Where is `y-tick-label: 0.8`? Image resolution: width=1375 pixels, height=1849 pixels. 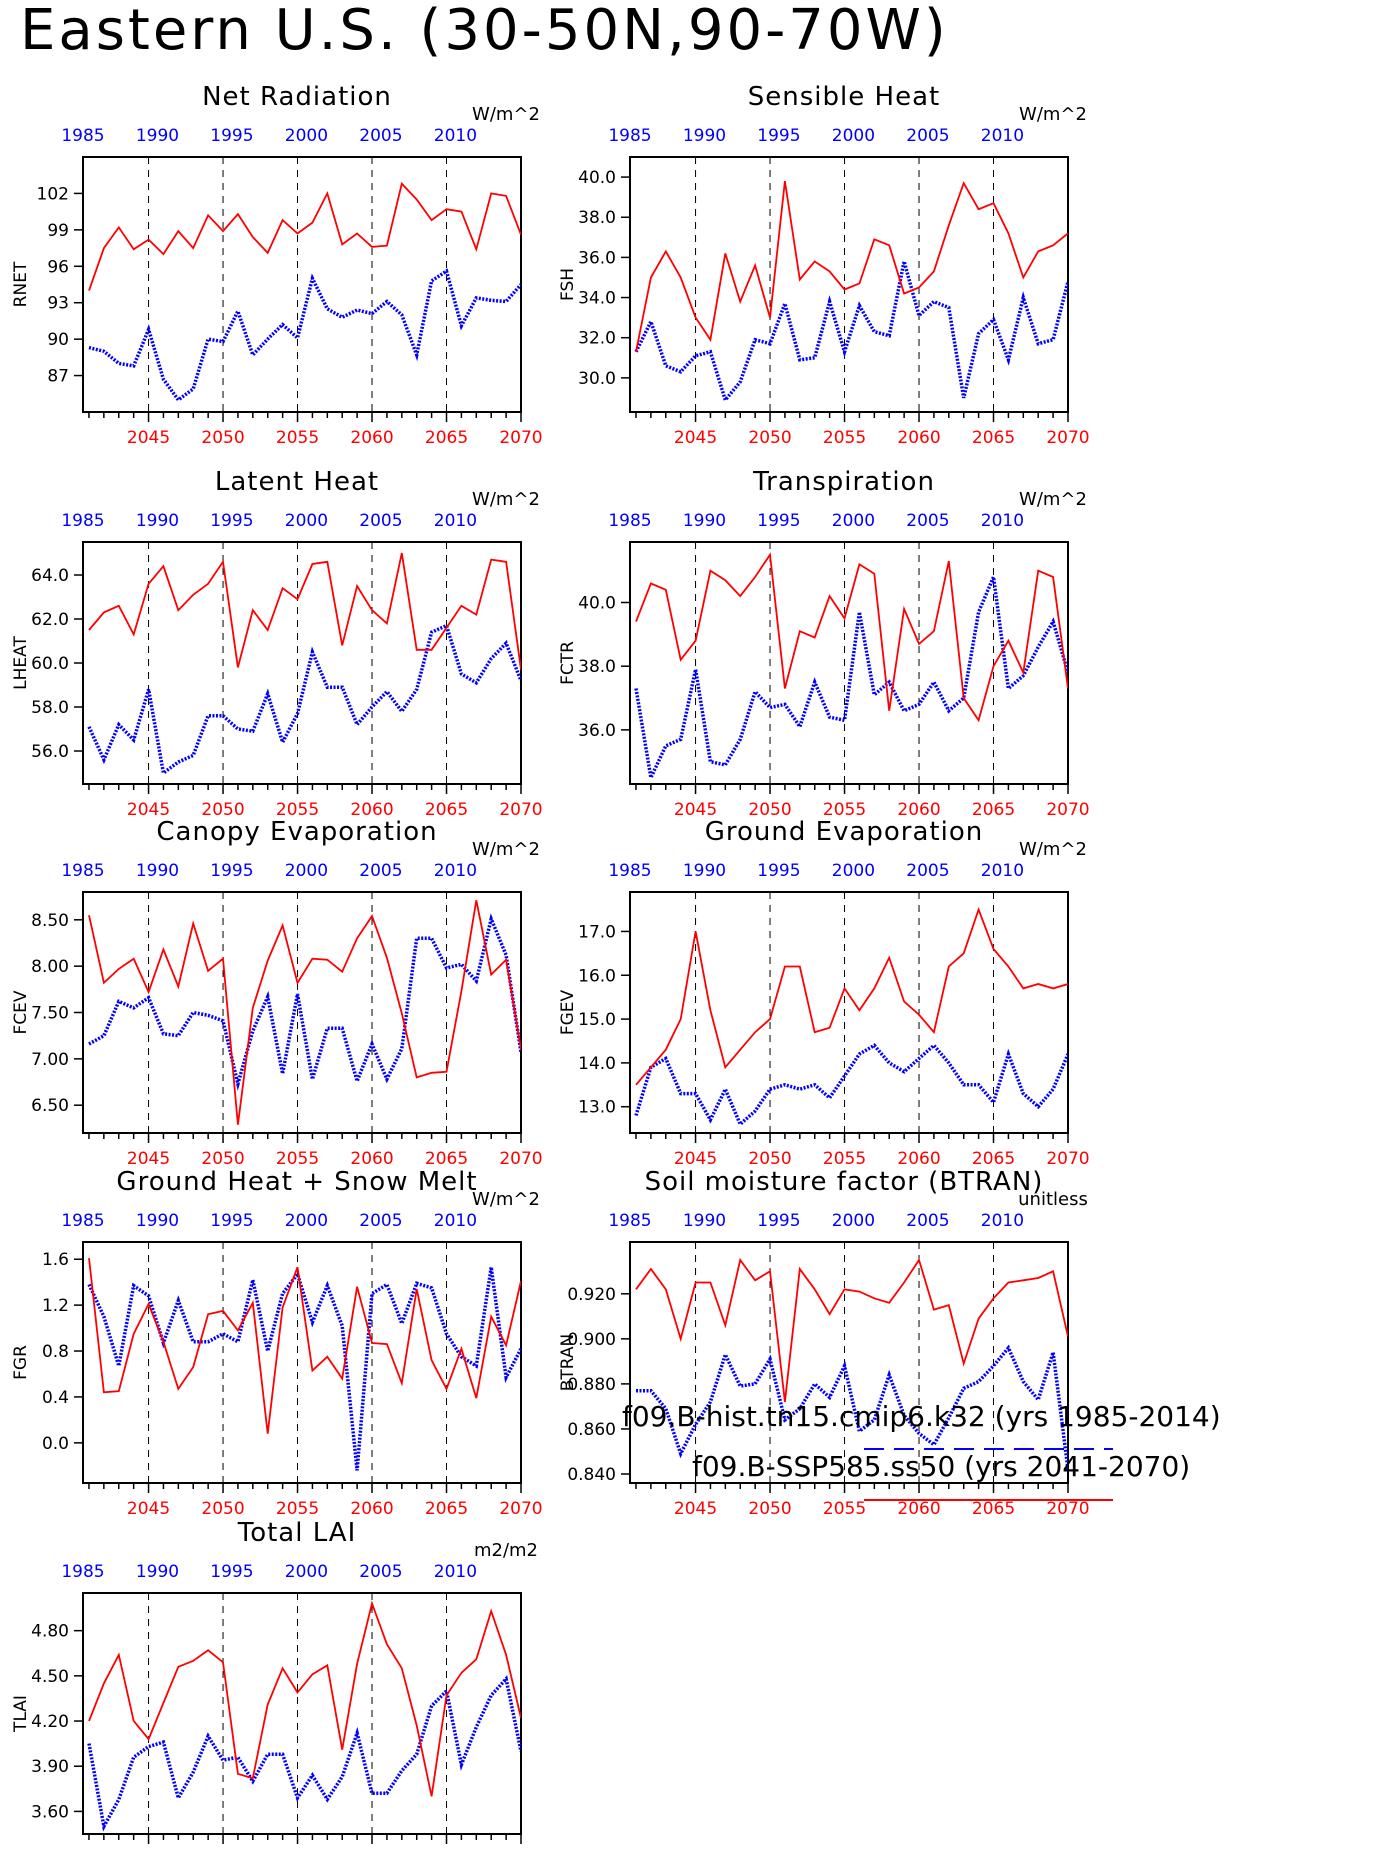
y-tick-label: 0.8 is located at coordinates (55, 1352).